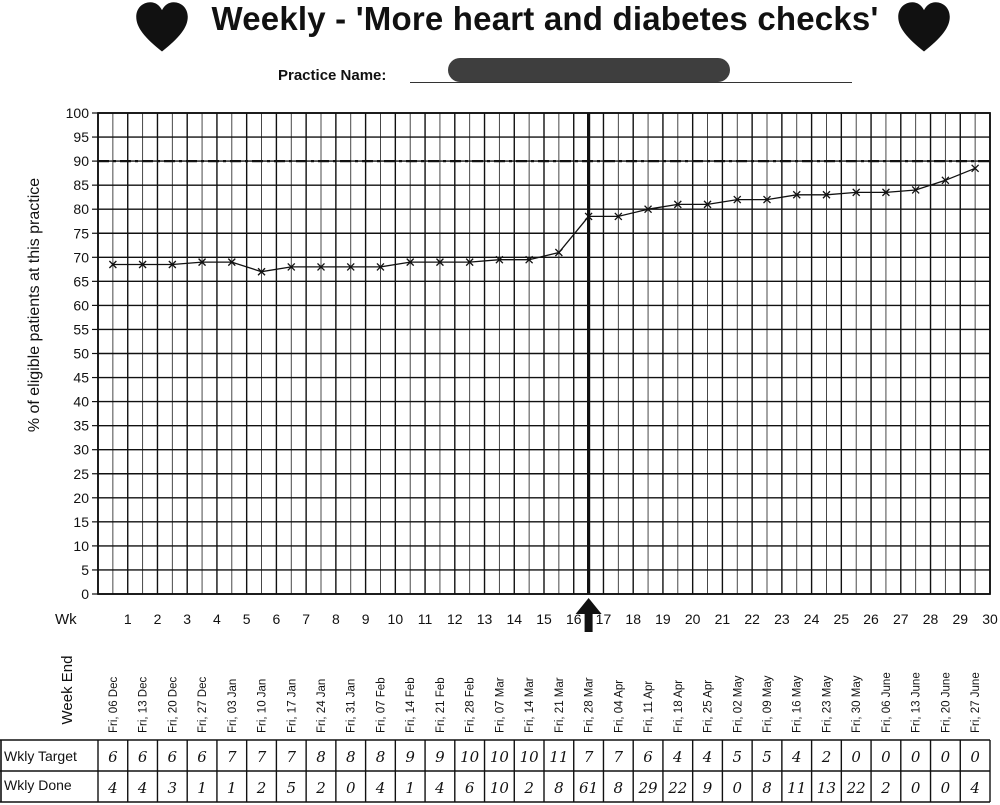 The height and width of the screenshot is (805, 1000). Describe the element at coordinates (81, 450) in the screenshot. I see `y-tick-label: 30` at that location.